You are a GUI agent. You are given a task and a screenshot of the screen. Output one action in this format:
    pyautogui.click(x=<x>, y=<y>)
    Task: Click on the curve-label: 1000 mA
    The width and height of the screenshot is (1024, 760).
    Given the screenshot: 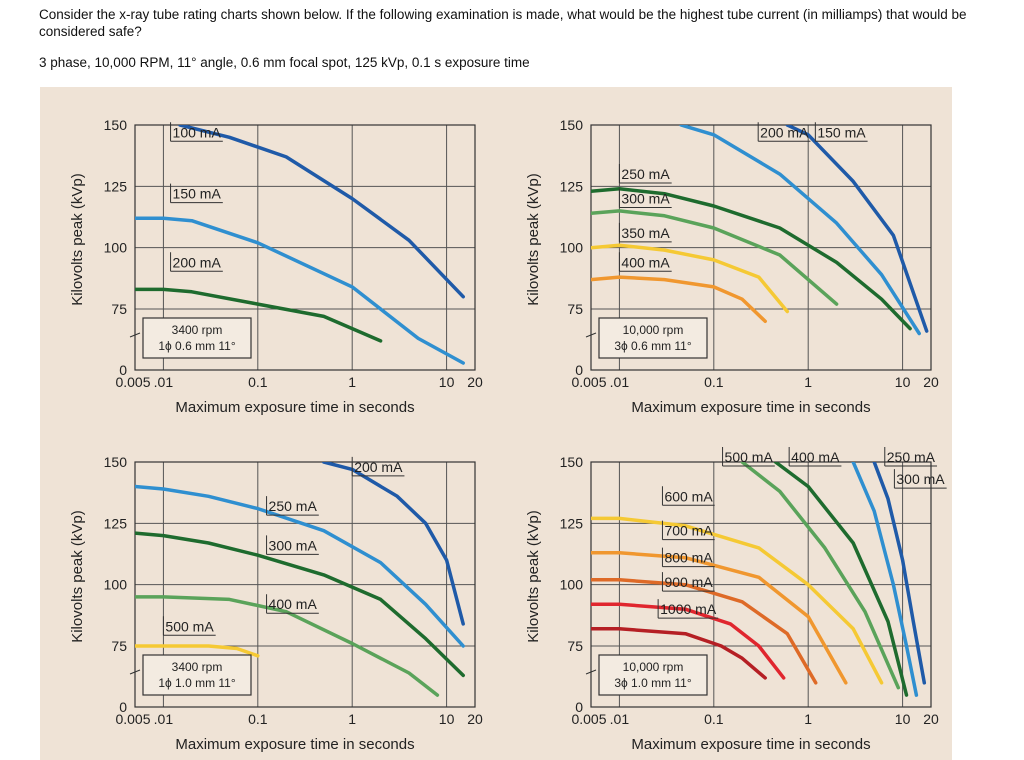 What is the action you would take?
    pyautogui.click(x=688, y=609)
    